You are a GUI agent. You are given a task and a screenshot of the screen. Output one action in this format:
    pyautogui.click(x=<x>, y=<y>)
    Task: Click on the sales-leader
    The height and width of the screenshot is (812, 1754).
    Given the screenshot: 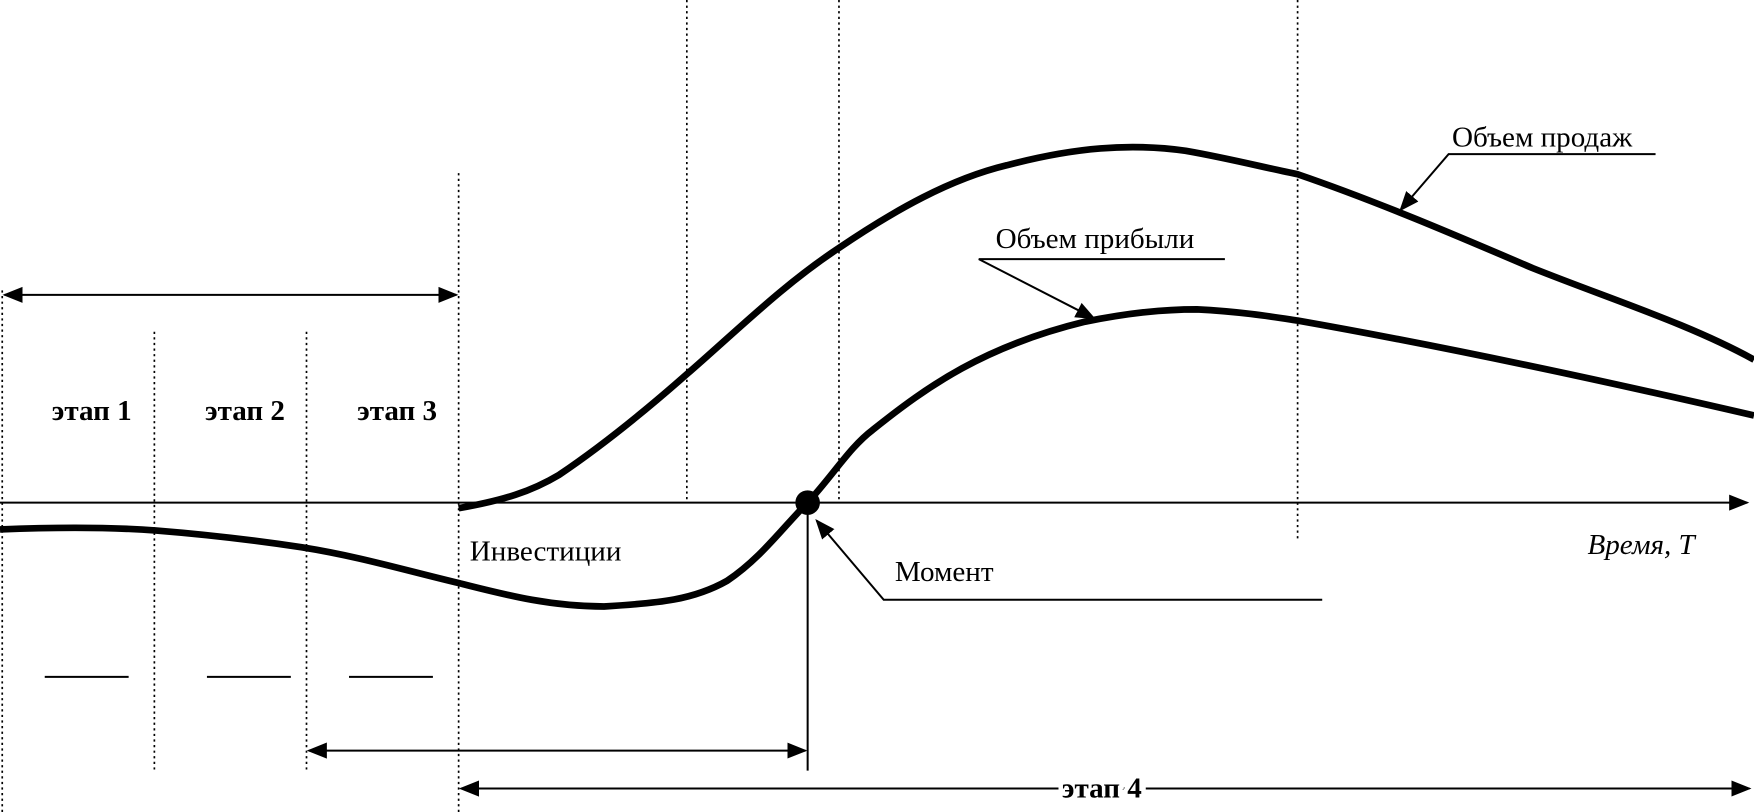 What is the action you would take?
    pyautogui.click(x=1527, y=182)
    